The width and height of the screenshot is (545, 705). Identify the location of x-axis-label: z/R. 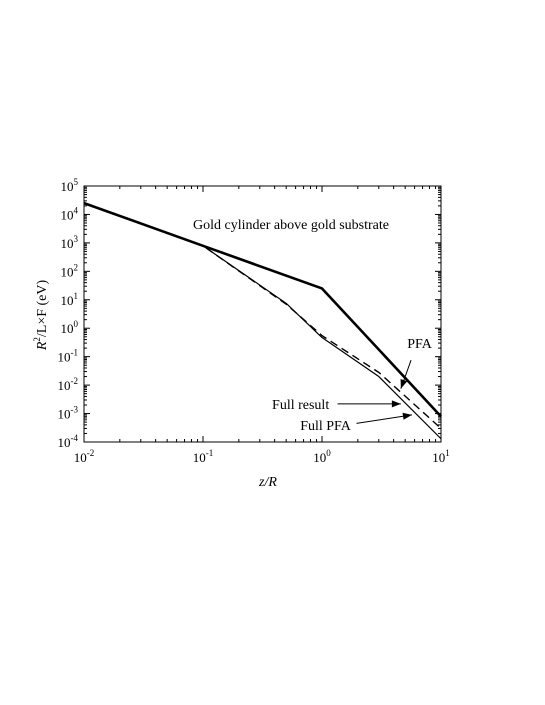
(267, 482).